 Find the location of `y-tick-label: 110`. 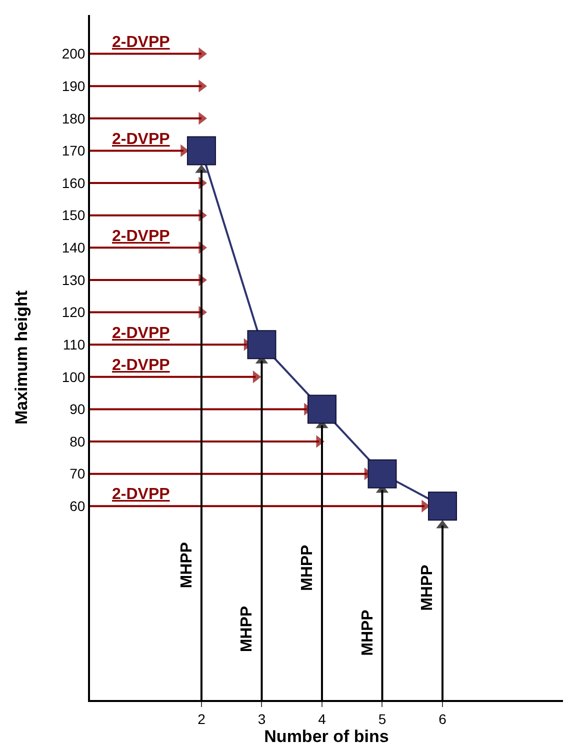

y-tick-label: 110 is located at coordinates (74, 344).